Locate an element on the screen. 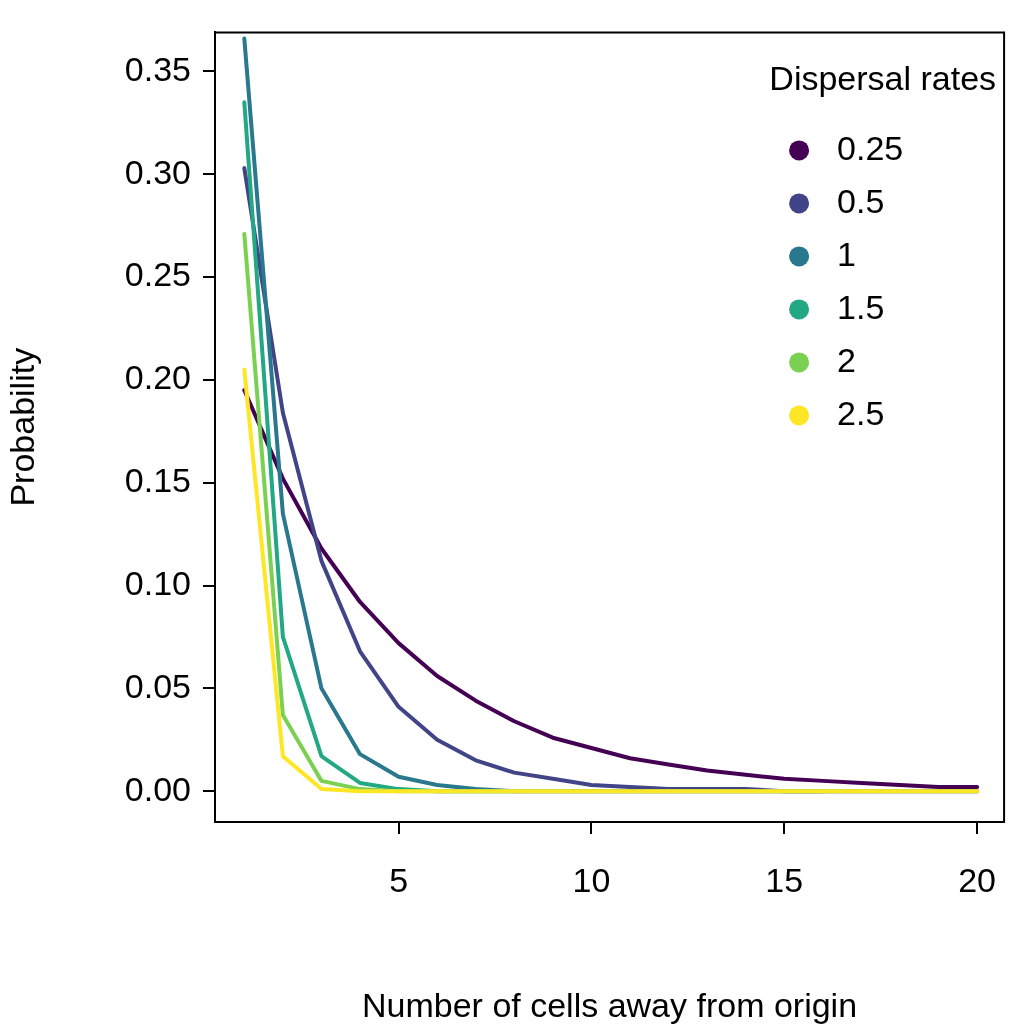 This screenshot has height=1032, width=1024. y-tick-label: 0.10 is located at coordinates (157, 582).